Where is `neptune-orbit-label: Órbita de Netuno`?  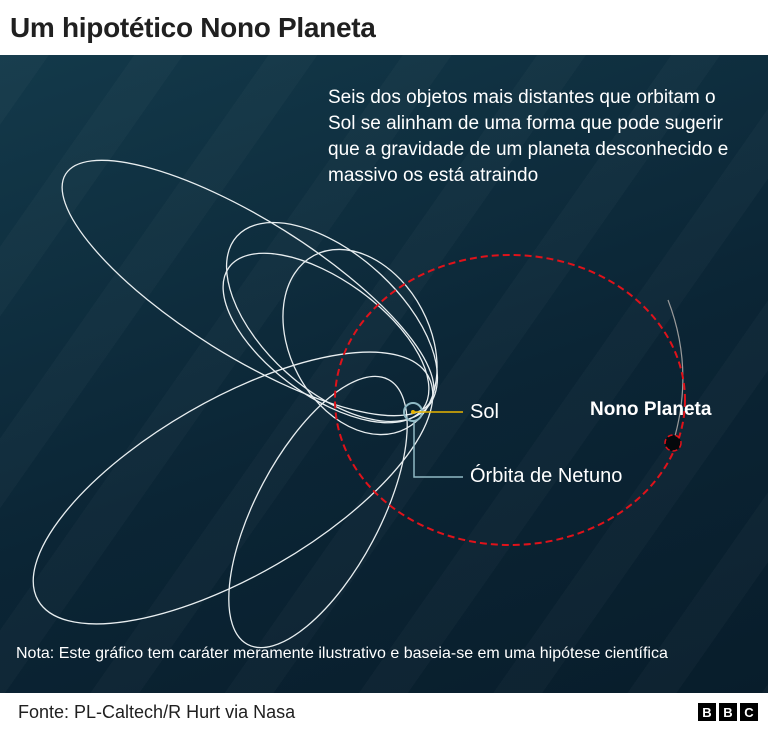 neptune-orbit-label: Órbita de Netuno is located at coordinates (546, 476).